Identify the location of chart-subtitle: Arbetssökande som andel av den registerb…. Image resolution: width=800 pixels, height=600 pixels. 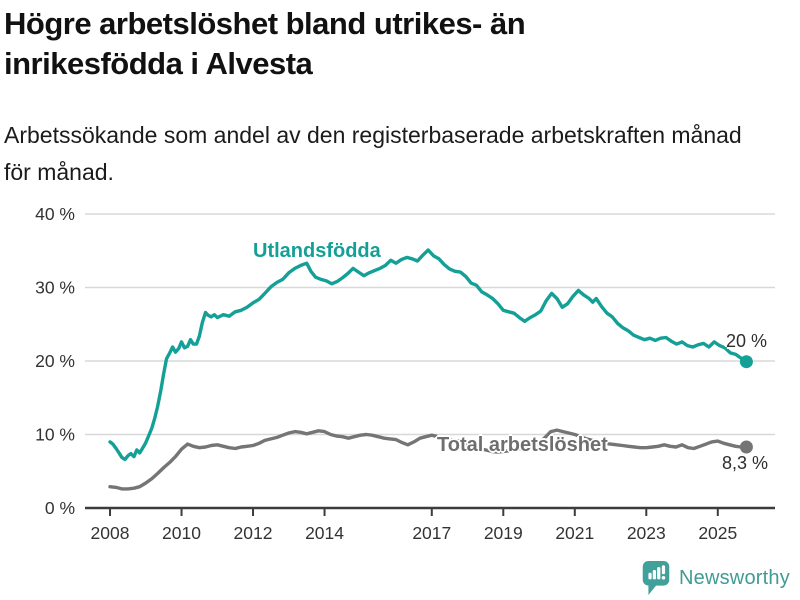
(373, 153).